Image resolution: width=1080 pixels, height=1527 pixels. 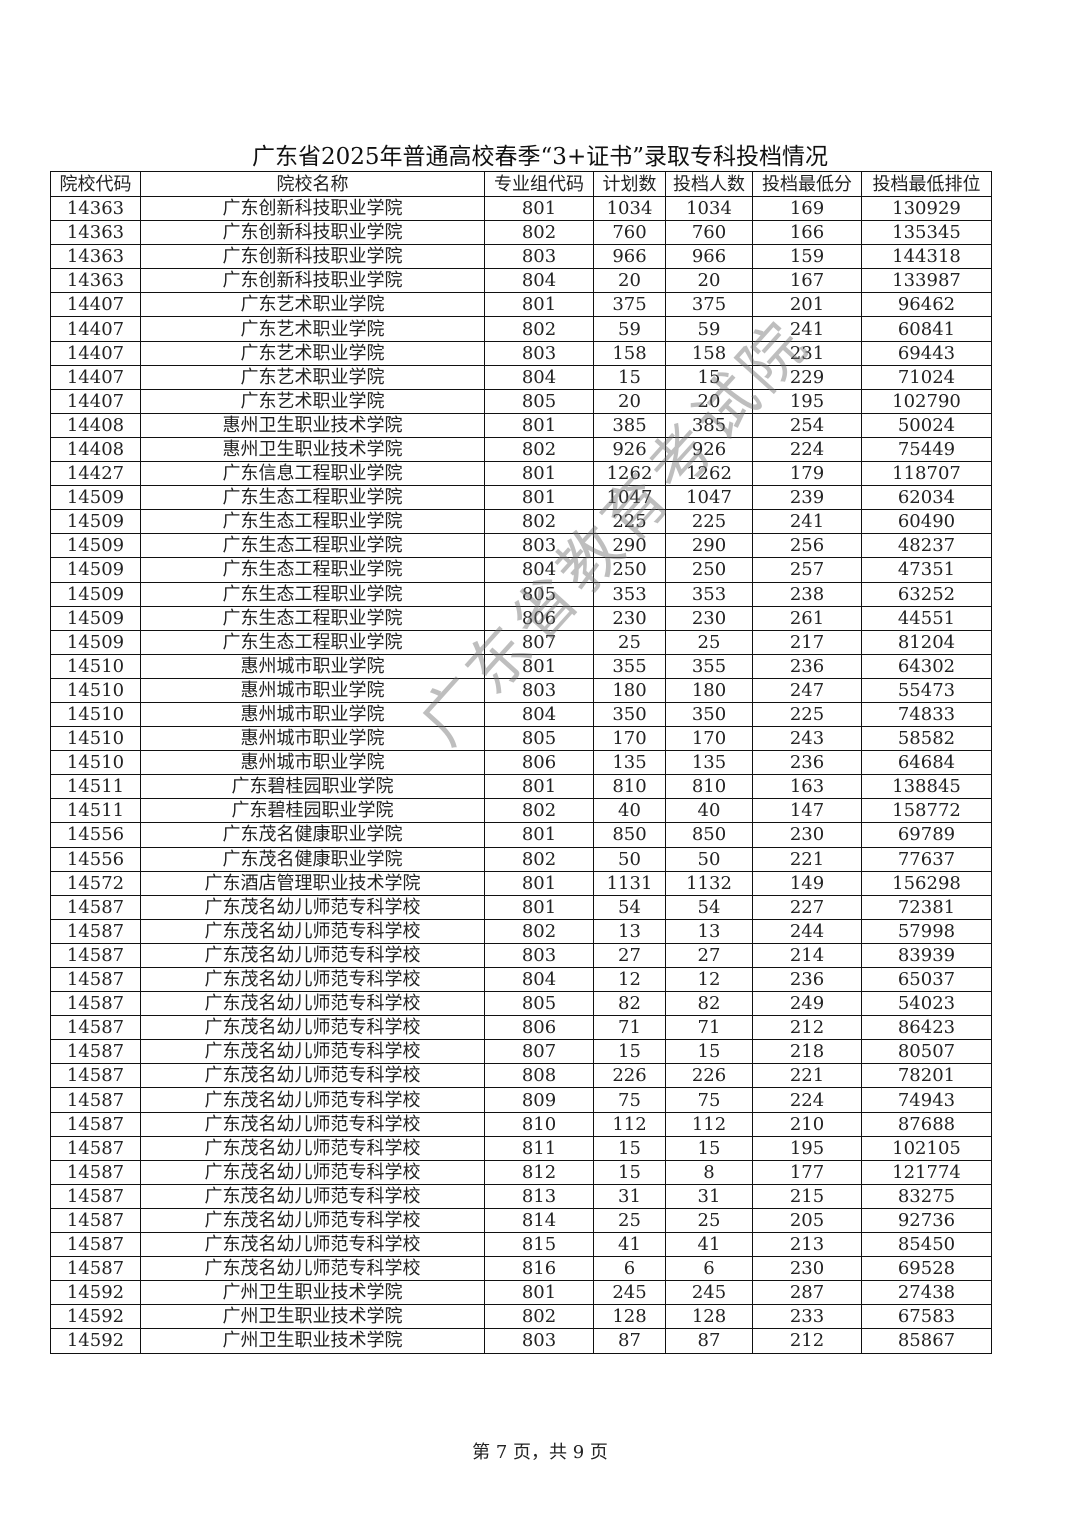 I want to click on cell-min-score: 227, so click(x=807, y=907).